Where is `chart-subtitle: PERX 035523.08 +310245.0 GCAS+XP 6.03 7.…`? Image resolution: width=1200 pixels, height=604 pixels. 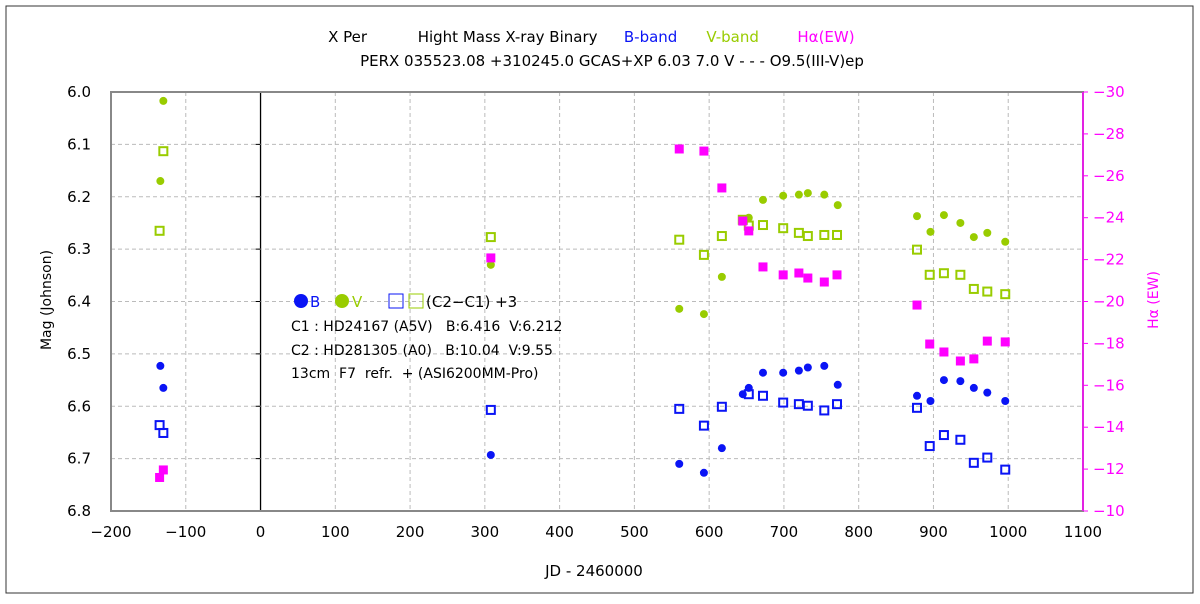
chart-subtitle: PERX 035523.08 +310245.0 GCAS+XP 6.03 7.… is located at coordinates (612, 61).